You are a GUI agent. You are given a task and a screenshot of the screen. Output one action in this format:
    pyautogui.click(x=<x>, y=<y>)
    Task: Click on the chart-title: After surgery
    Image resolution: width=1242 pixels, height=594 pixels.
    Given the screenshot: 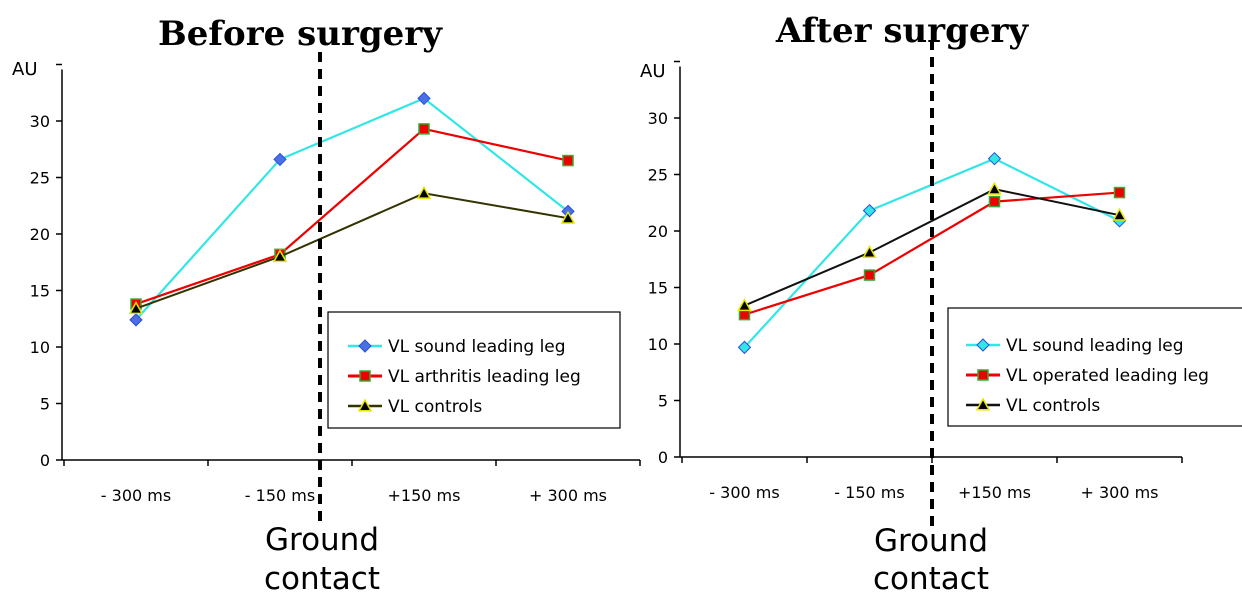 What is the action you would take?
    pyautogui.click(x=902, y=31)
    